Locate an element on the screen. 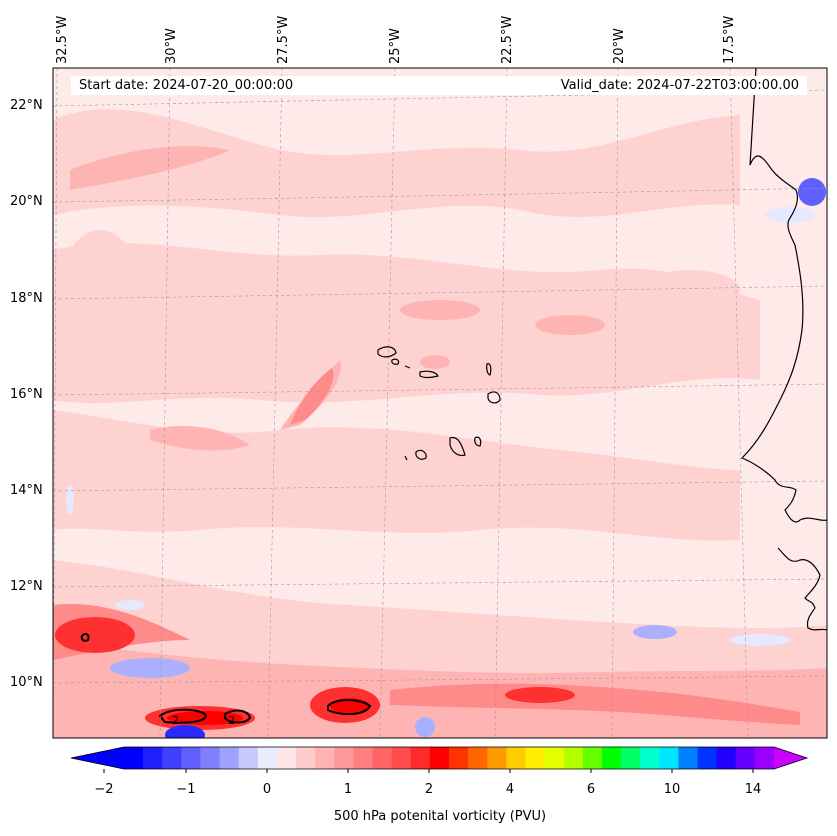  pv2-contour-west is located at coordinates (182, 716).